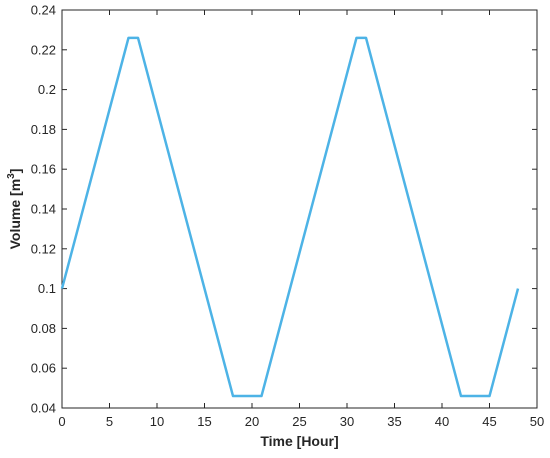 This screenshot has width=550, height=458. Describe the element at coordinates (47, 288) in the screenshot. I see `y-tick-label: 0.1` at that location.